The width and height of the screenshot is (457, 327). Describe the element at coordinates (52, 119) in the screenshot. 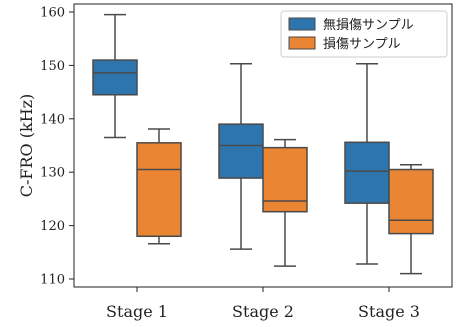

I see `y-tick-label: 140` at that location.